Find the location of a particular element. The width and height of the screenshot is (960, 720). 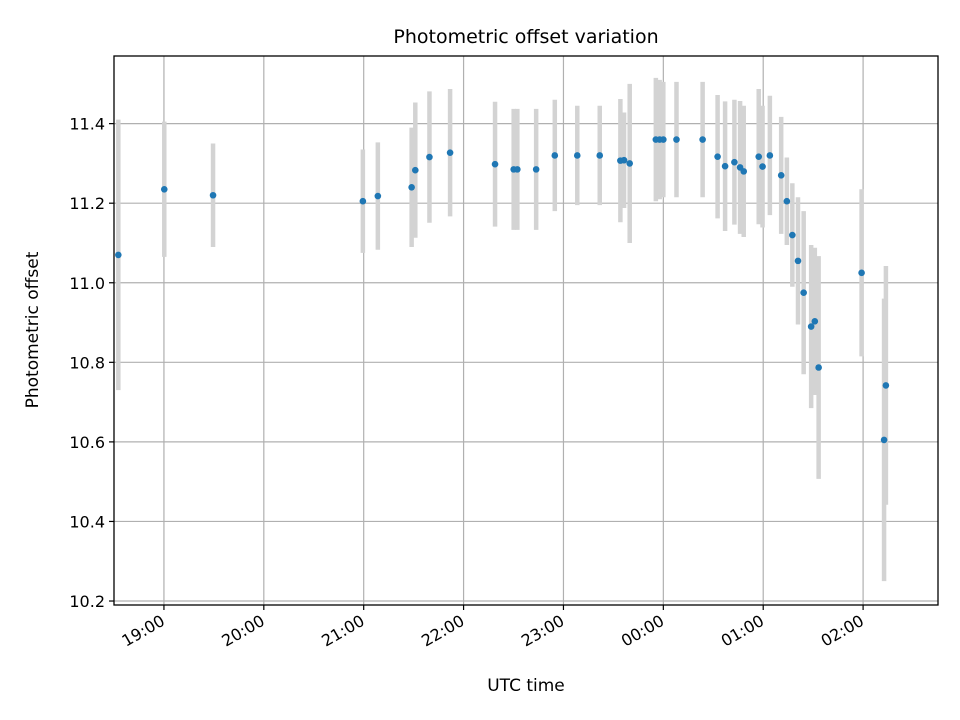

x-tick-label: 00:00 is located at coordinates (642, 631).